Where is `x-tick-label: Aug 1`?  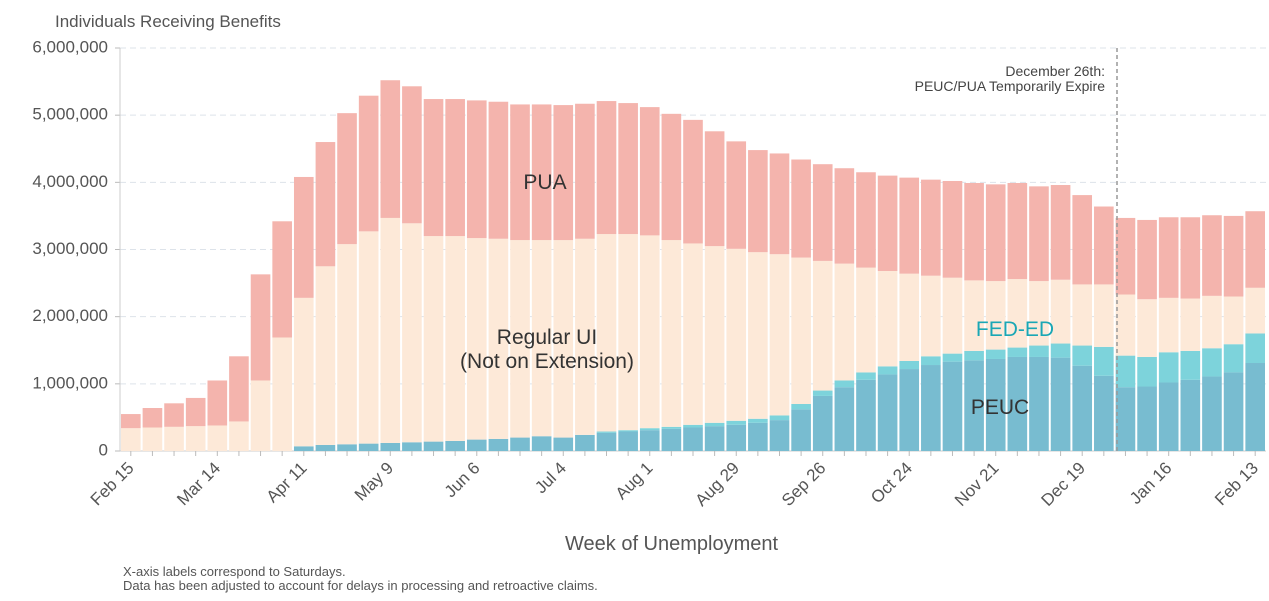 x-tick-label: Aug 1 is located at coordinates (634, 480).